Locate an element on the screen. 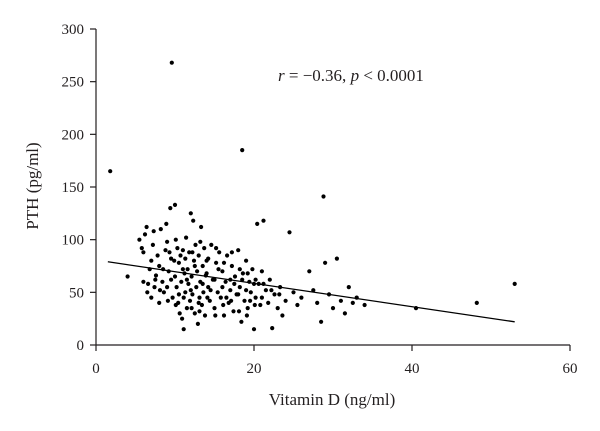 The image size is (600, 431). correlation-annotation: r = −0.36, p < 0.0001 is located at coordinates (351, 75).